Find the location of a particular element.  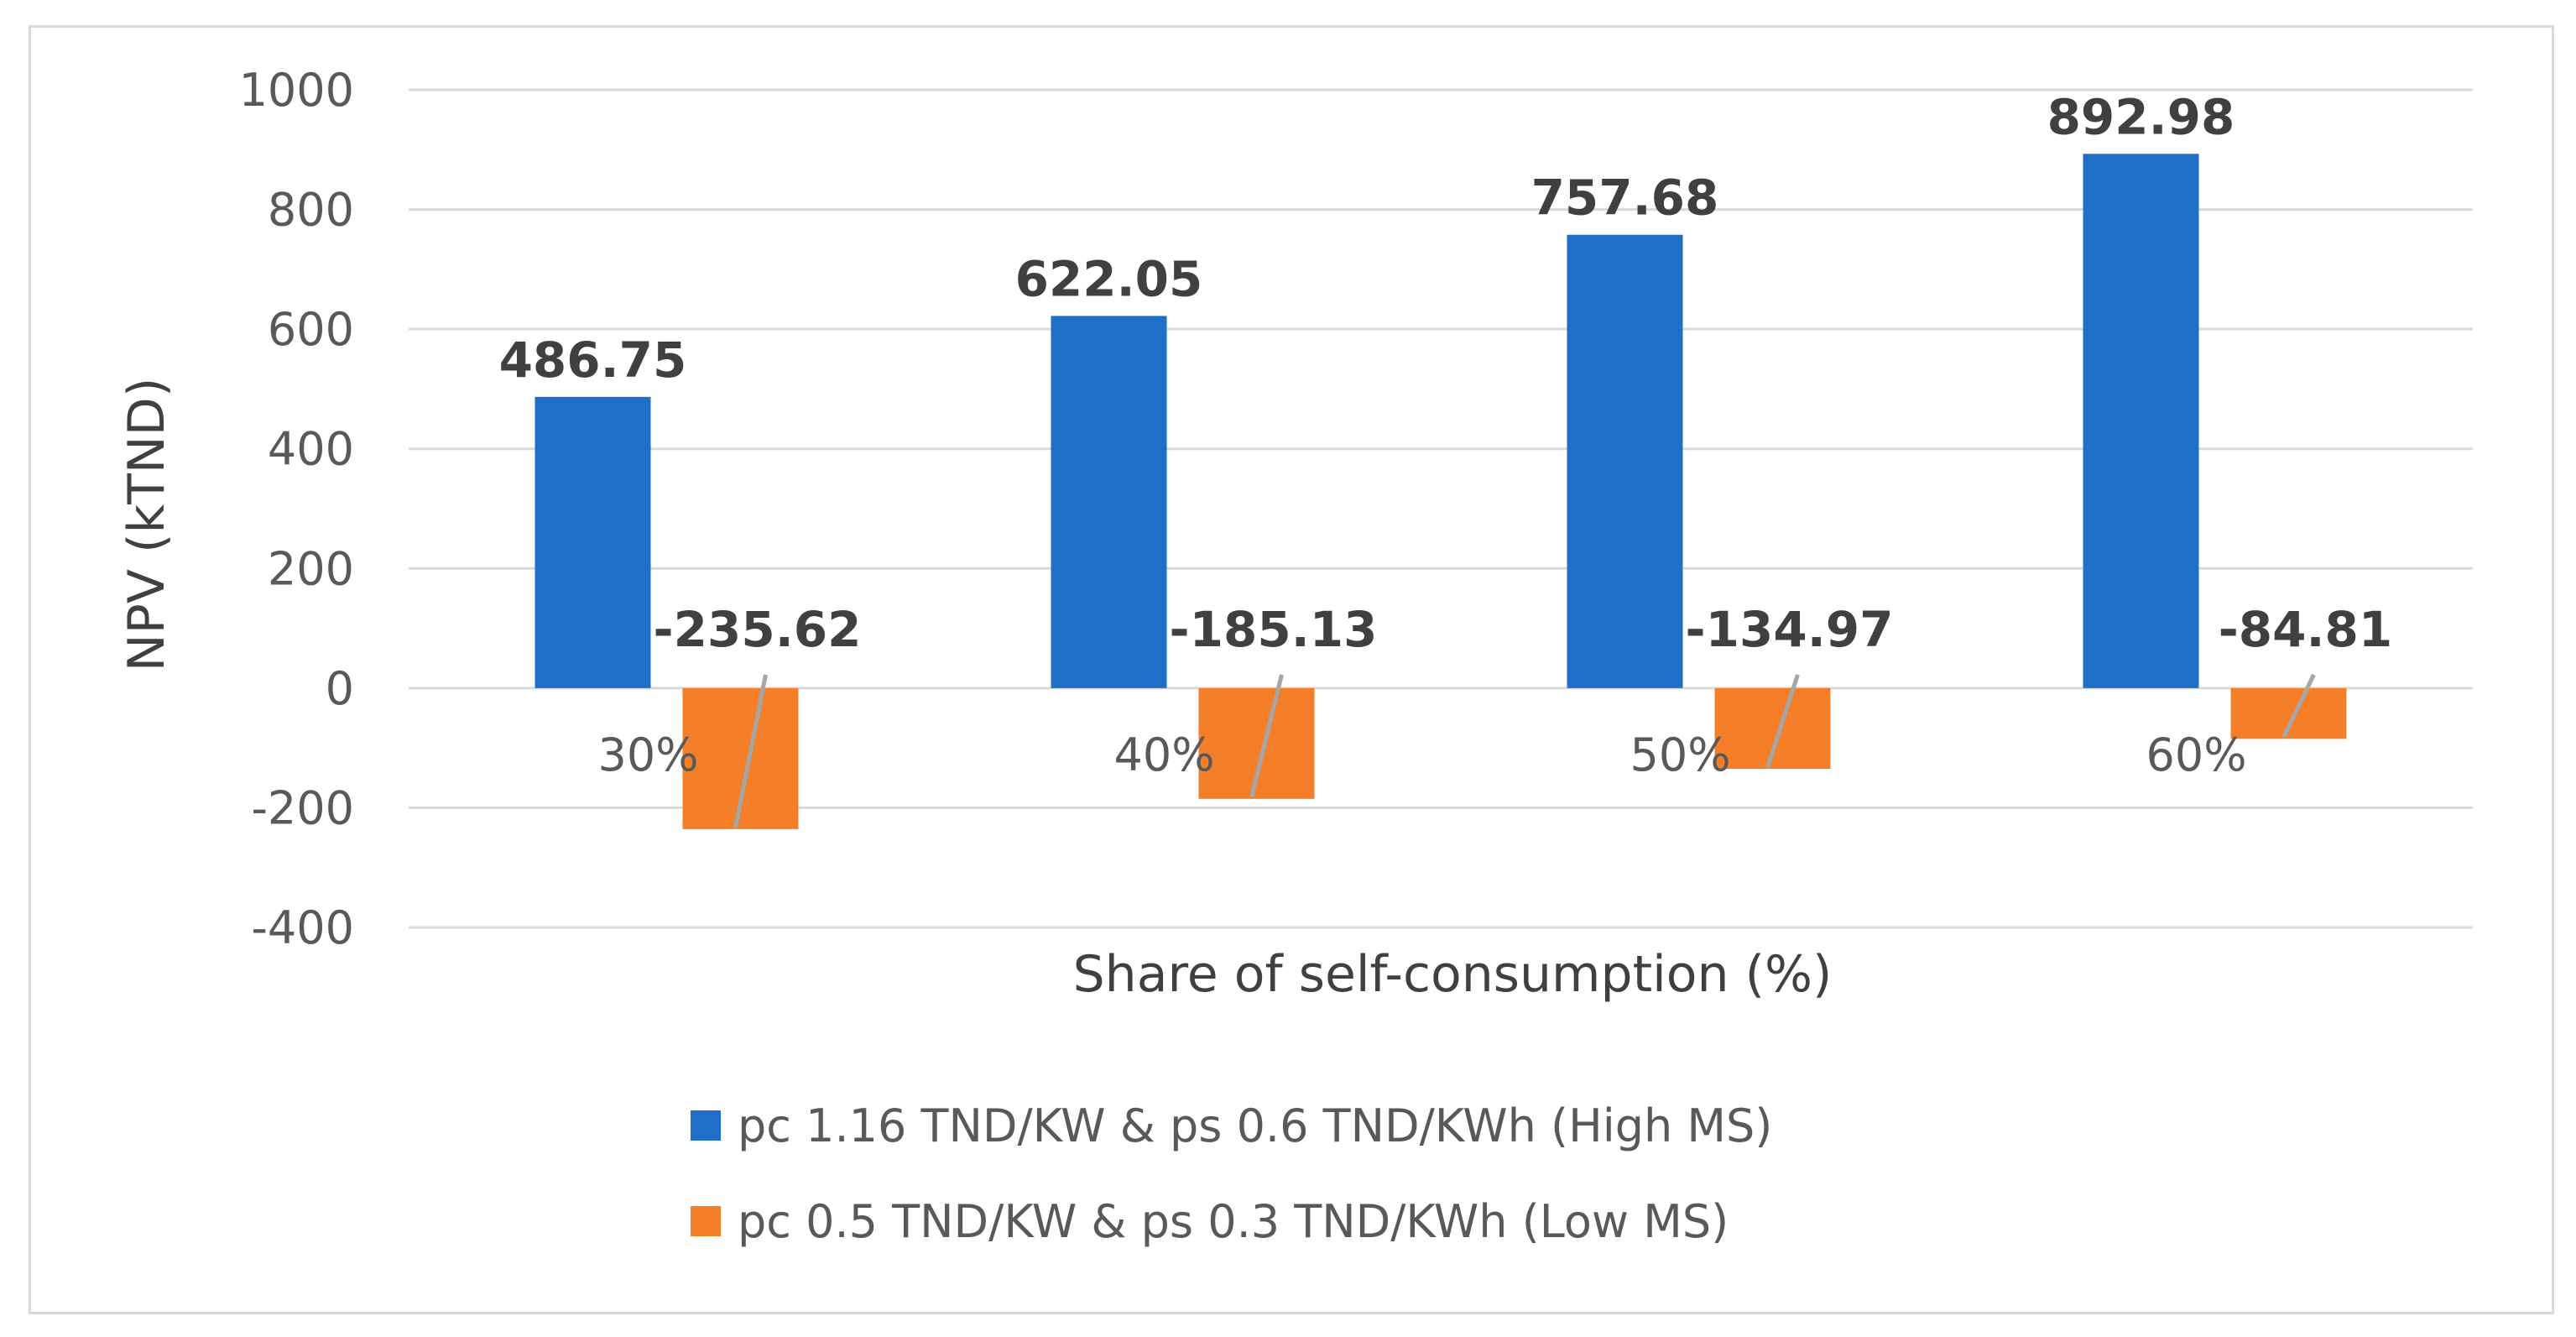

y-tick-label: -400 is located at coordinates (302, 927).